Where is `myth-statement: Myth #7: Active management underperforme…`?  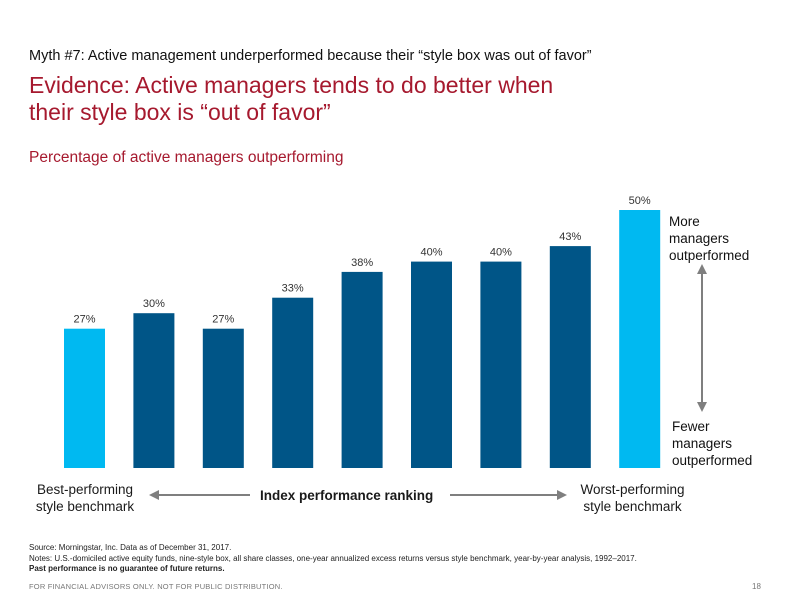
myth-statement: Myth #7: Active management underperforme… is located at coordinates (310, 56).